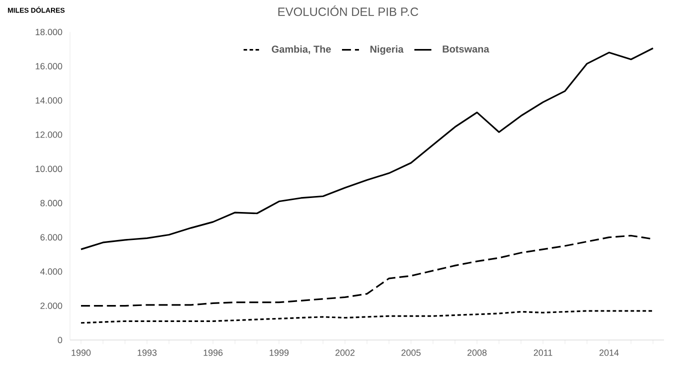  What do you see at coordinates (81, 353) in the screenshot?
I see `x-tick-label: 1990` at bounding box center [81, 353].